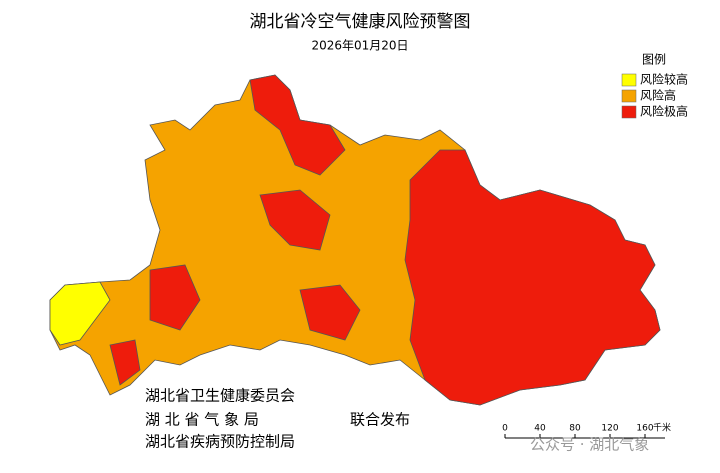 This screenshot has height=473, width=720. Describe the element at coordinates (359, 46) in the screenshot. I see `map-date: 2026年01月20日` at that location.